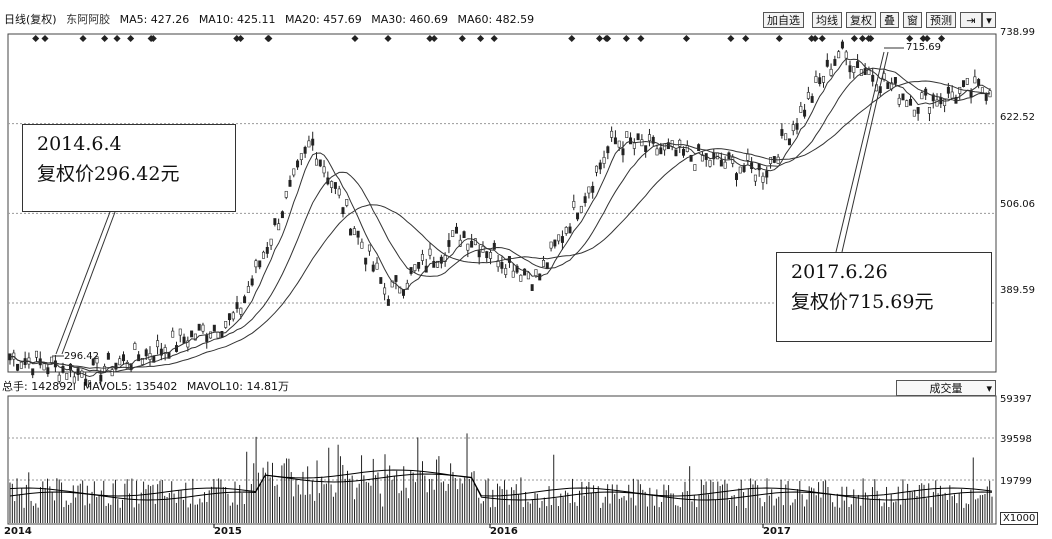  Describe the element at coordinates (88, 19) in the screenshot. I see `stock-name-label: 东阿阿胶` at that location.